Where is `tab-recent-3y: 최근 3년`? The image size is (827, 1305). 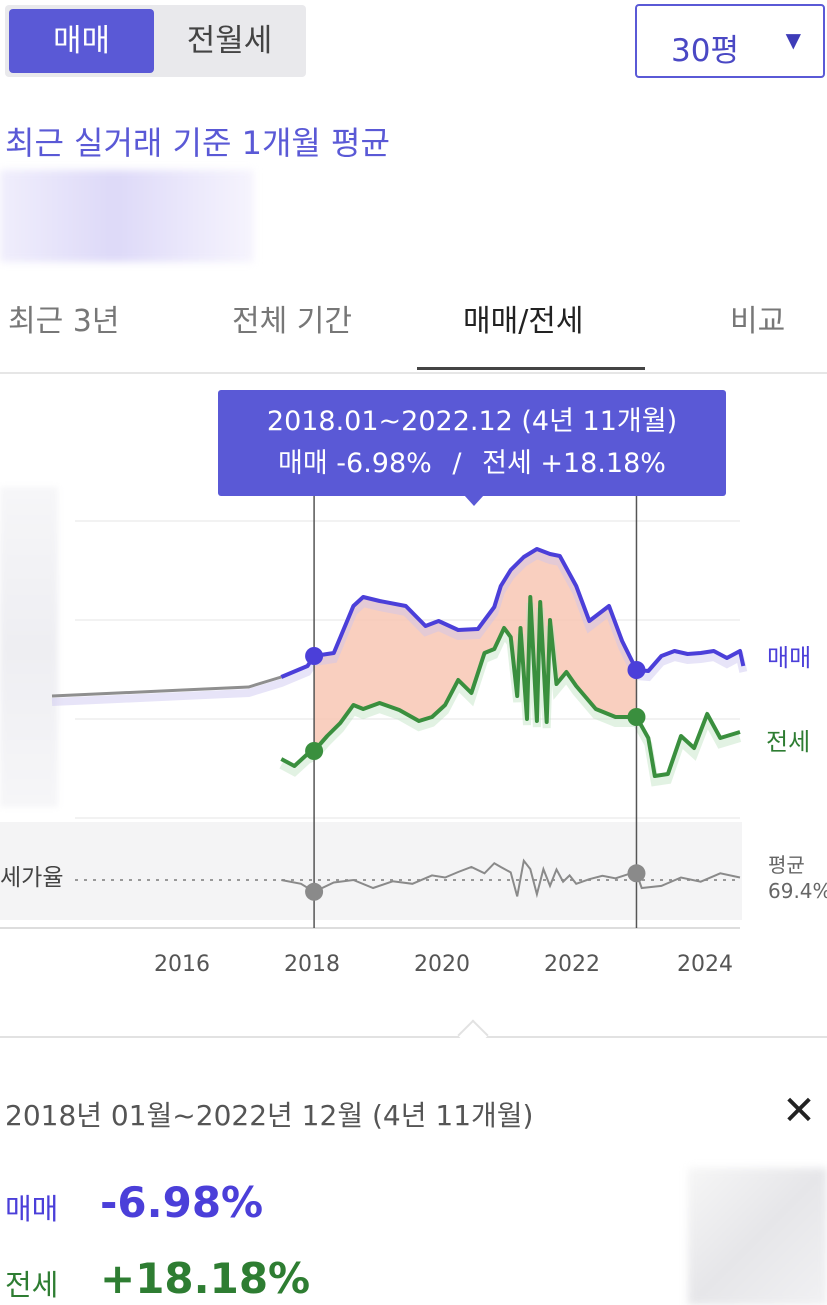
tab-recent-3y: 최근 3년 is located at coordinates (64, 321).